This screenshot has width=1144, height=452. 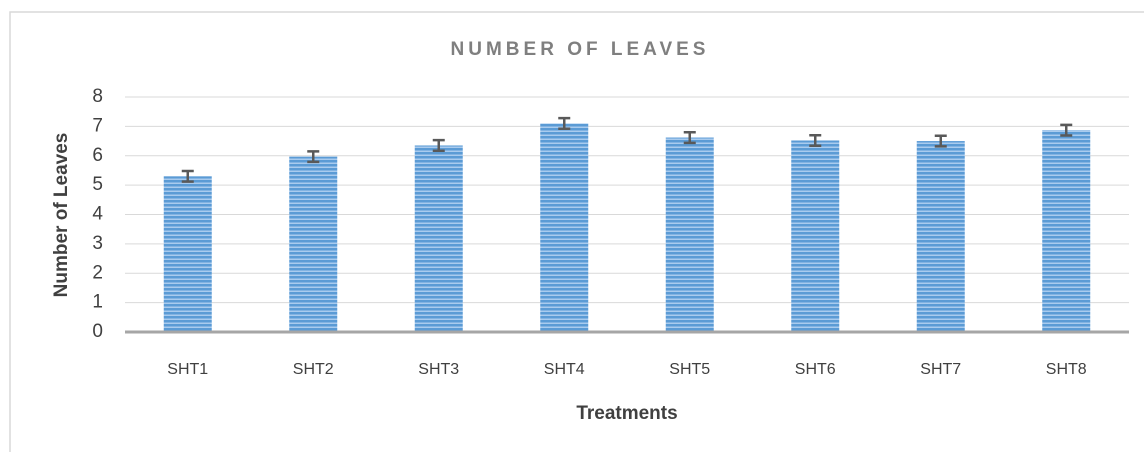 What do you see at coordinates (564, 369) in the screenshot?
I see `x-tick-label: SHT4` at bounding box center [564, 369].